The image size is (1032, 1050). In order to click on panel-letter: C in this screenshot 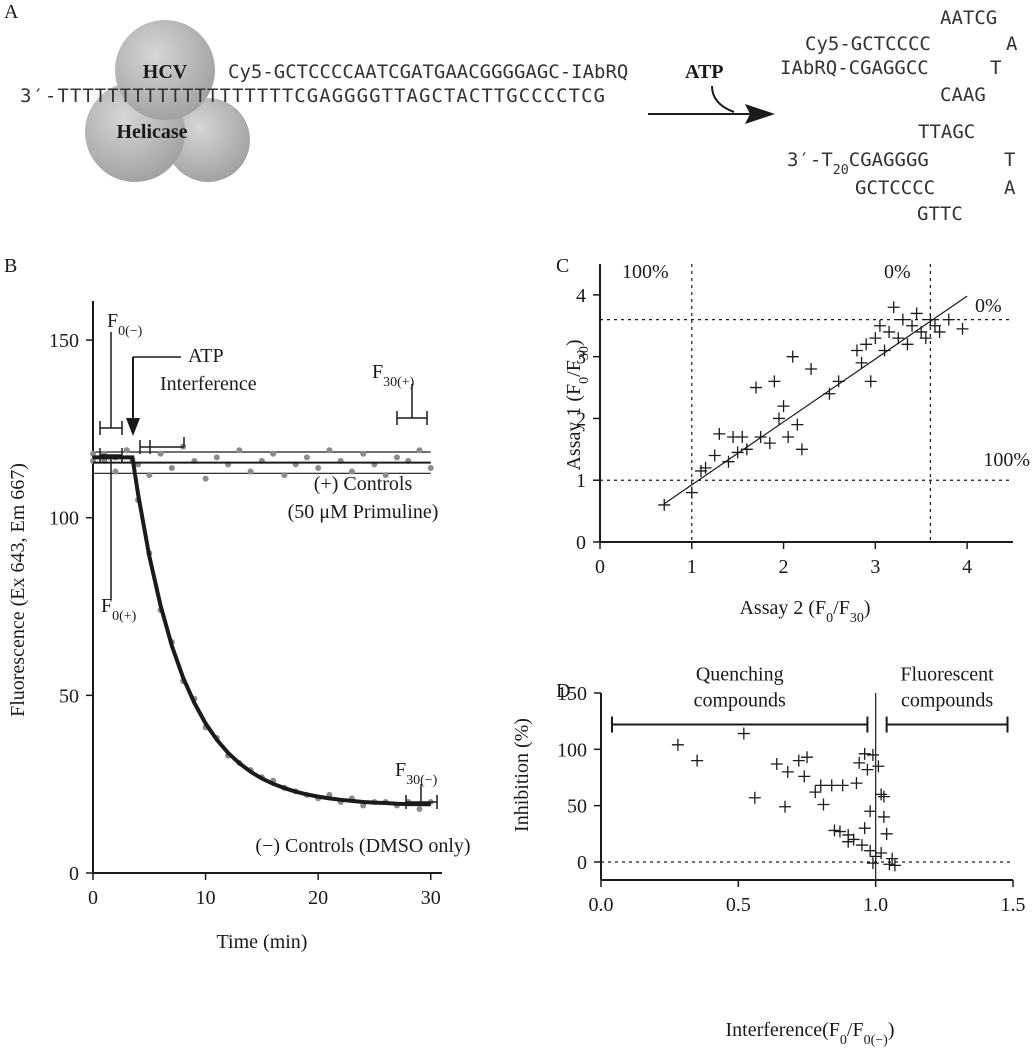, I will do `click(562, 266)`.